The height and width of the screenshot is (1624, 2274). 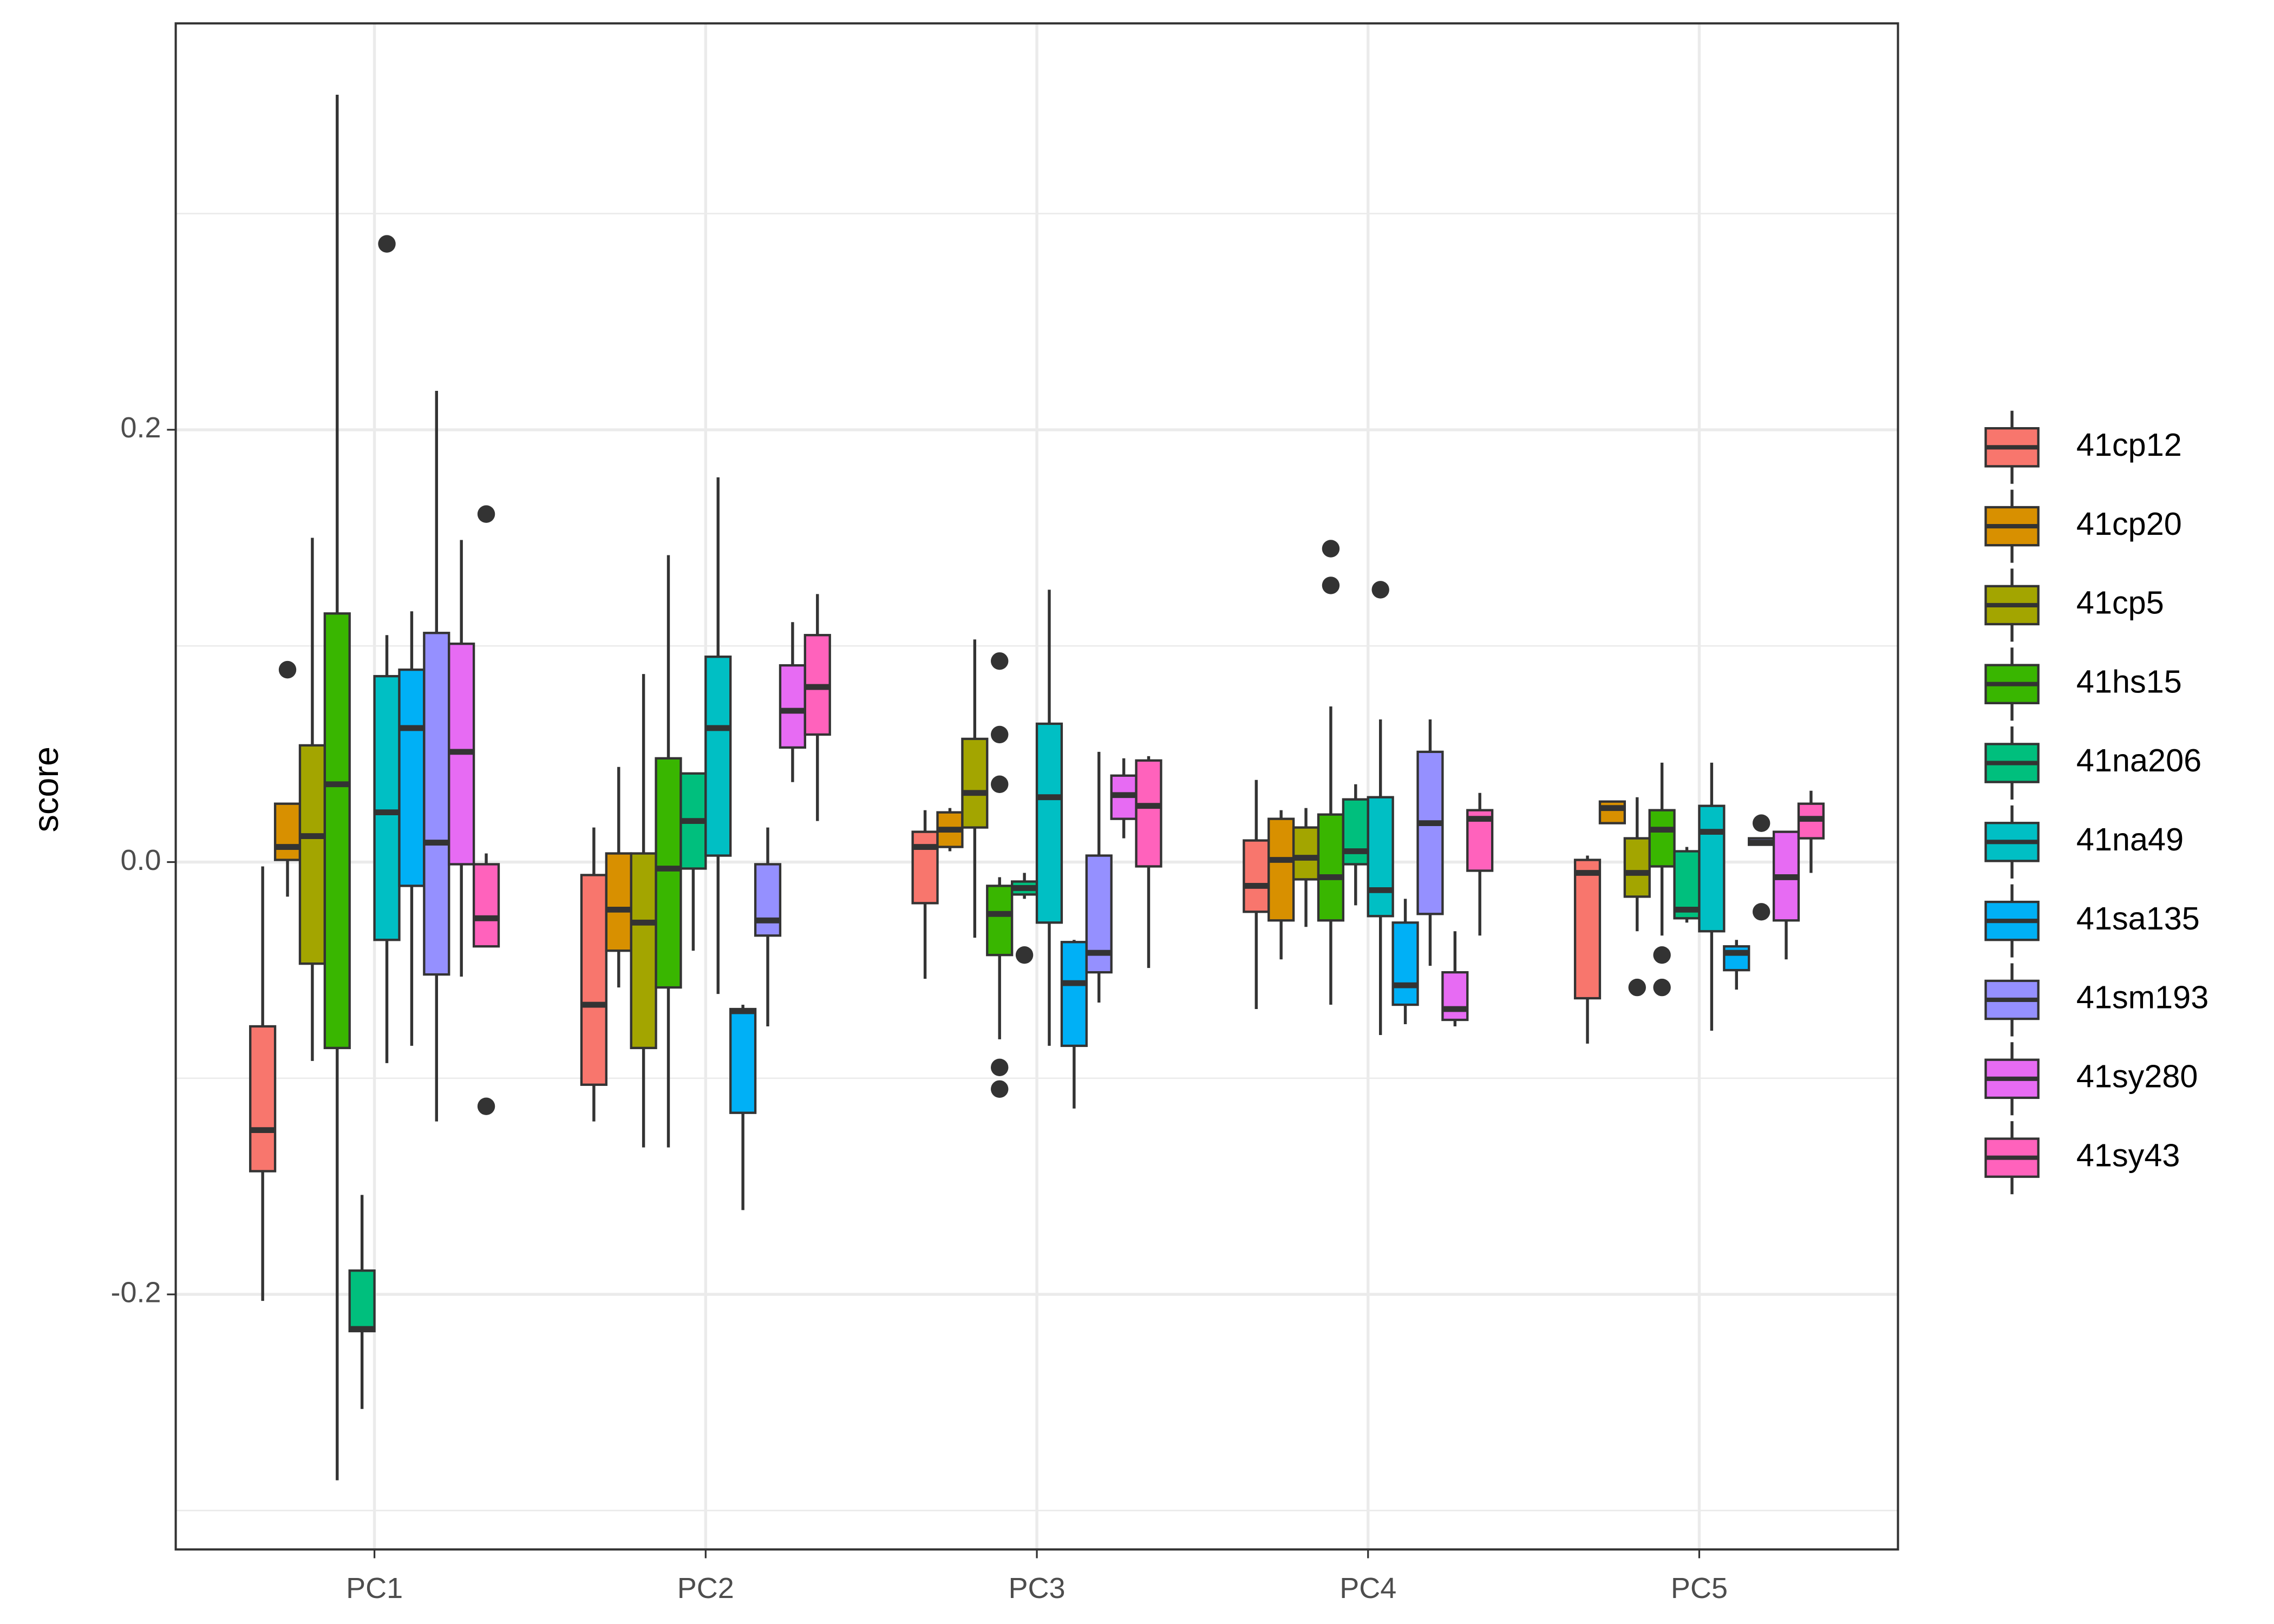 I want to click on y-tick-label: -0.2, so click(x=136, y=1292).